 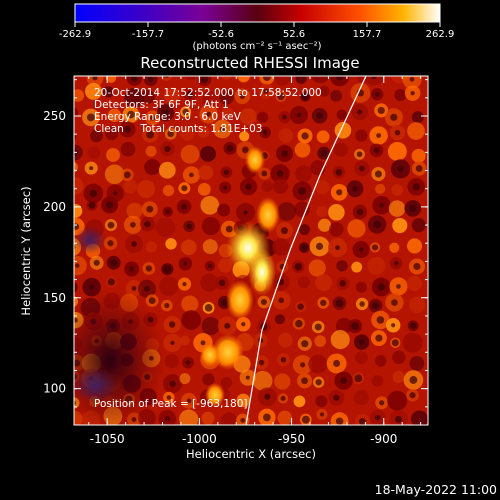 I want to click on x-tick-label: -1050, so click(x=107, y=439).